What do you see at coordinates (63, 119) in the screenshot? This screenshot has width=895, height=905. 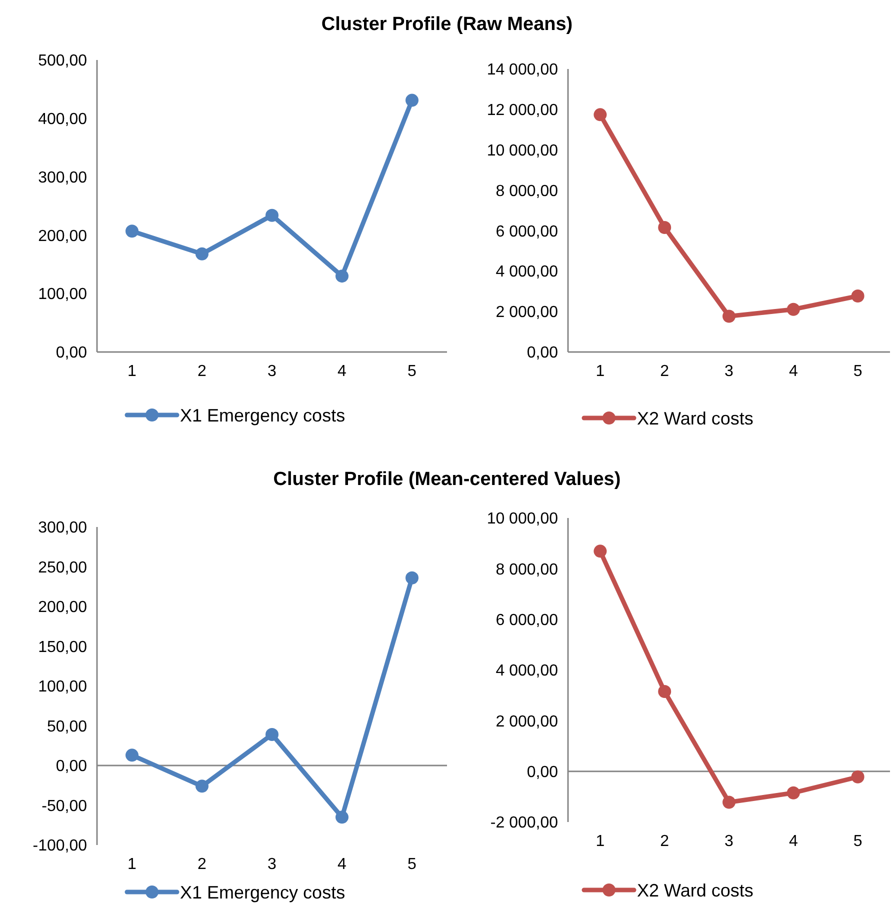 I see `y-tick-label: 400,00` at bounding box center [63, 119].